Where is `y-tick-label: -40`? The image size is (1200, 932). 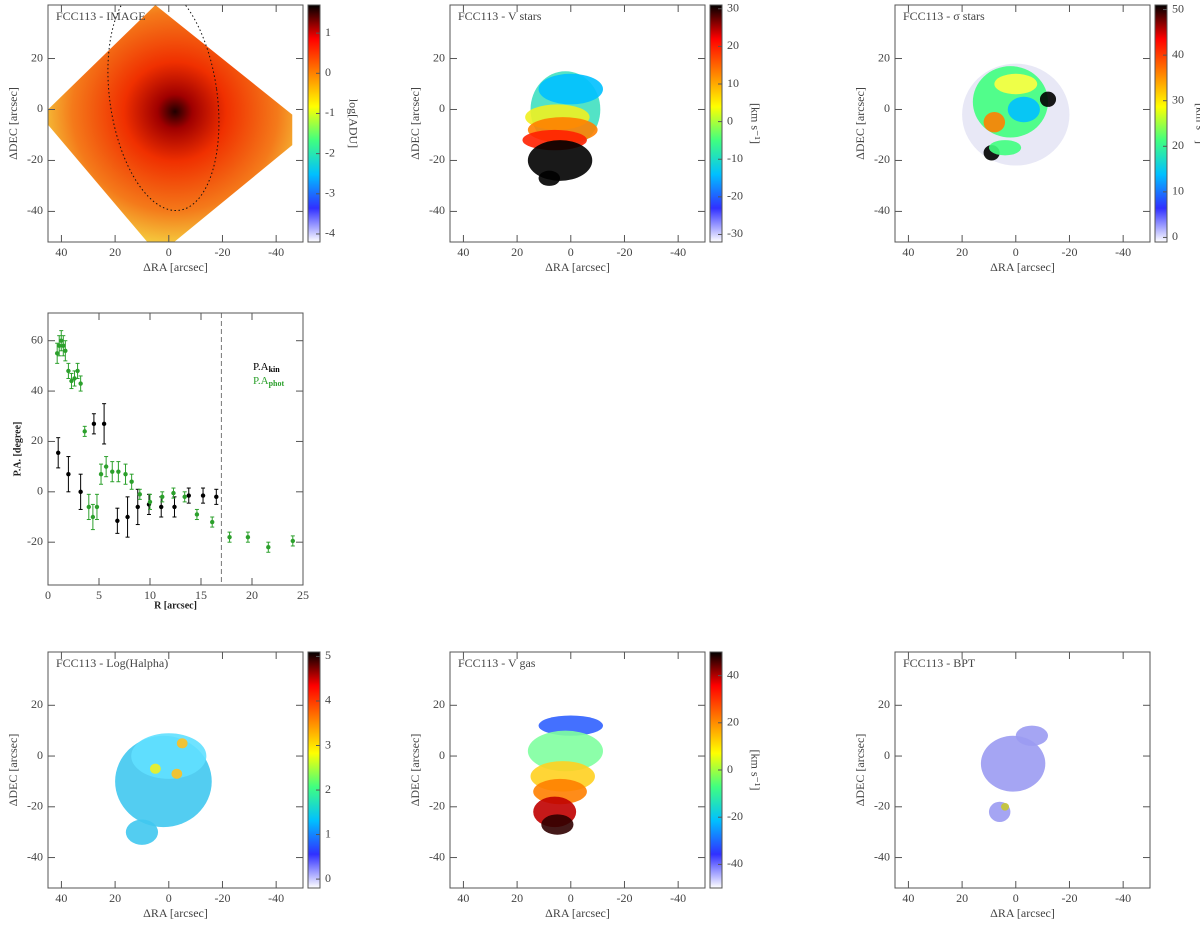 y-tick-label: -40 is located at coordinates (437, 210).